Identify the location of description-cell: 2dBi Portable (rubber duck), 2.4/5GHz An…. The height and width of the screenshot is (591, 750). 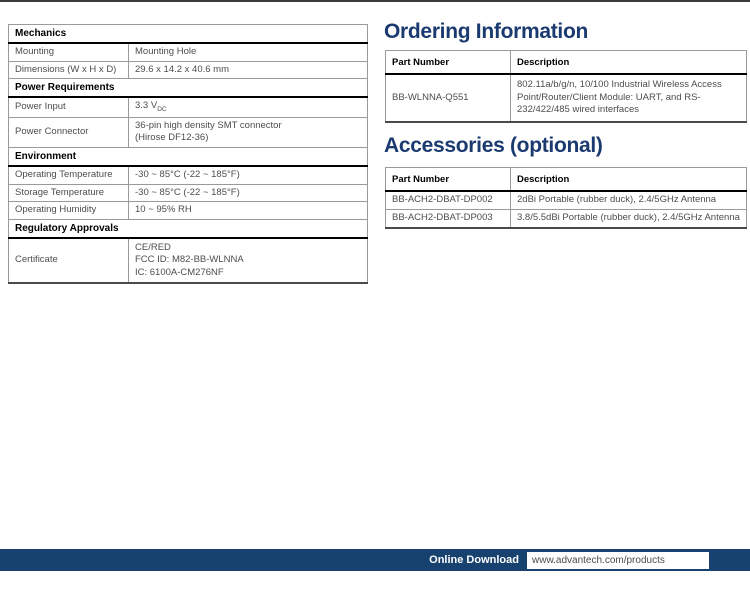
(628, 200).